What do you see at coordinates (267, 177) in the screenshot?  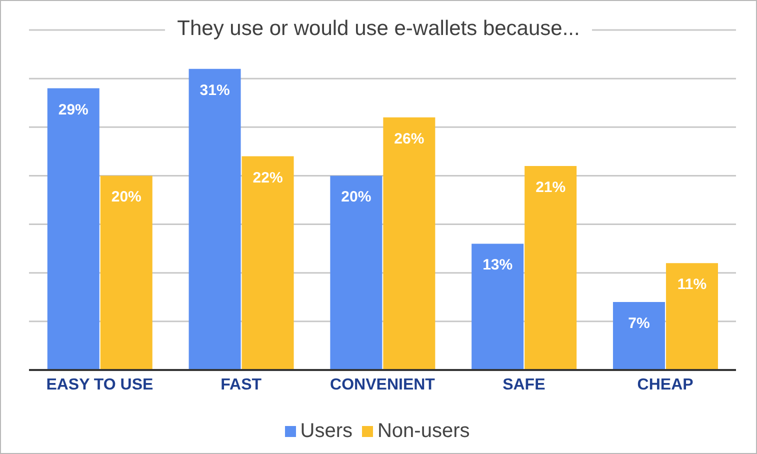 I see `data-label: 22%` at bounding box center [267, 177].